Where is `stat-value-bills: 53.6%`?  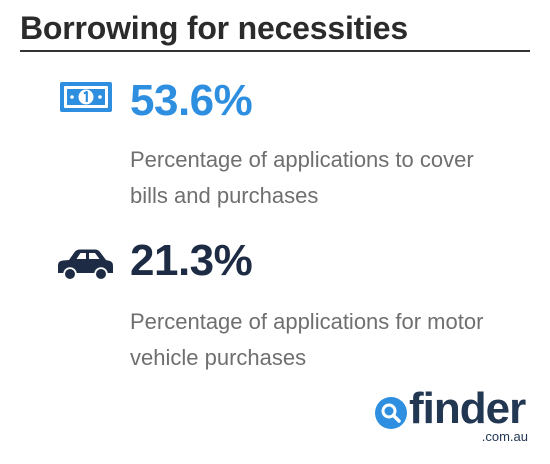
stat-value-bills: 53.6% is located at coordinates (191, 100).